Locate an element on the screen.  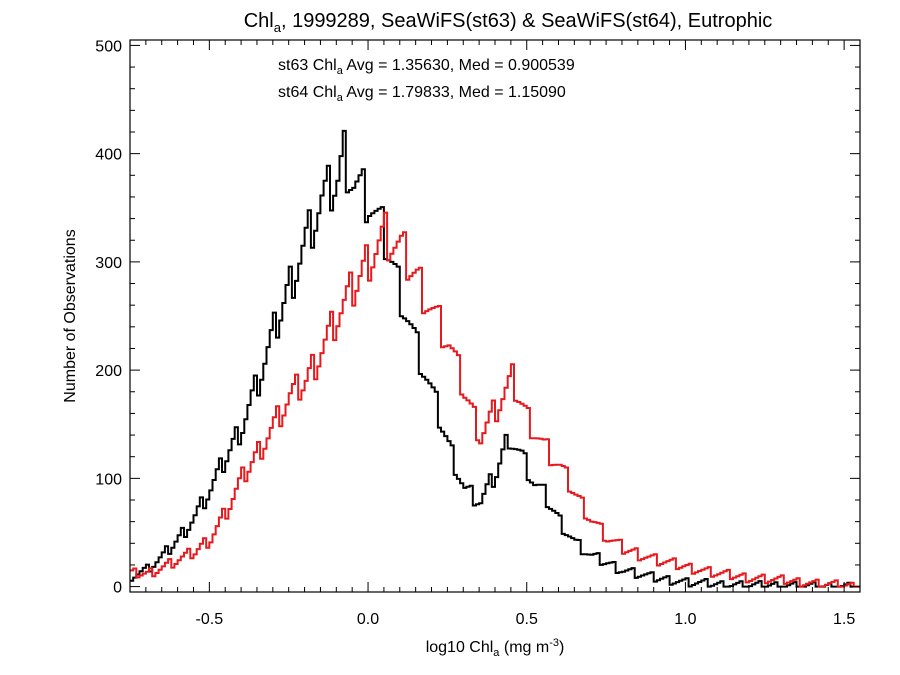
legend-st63-post: Avg = 1.35630, Med = 0.900539 is located at coordinates (459, 65).